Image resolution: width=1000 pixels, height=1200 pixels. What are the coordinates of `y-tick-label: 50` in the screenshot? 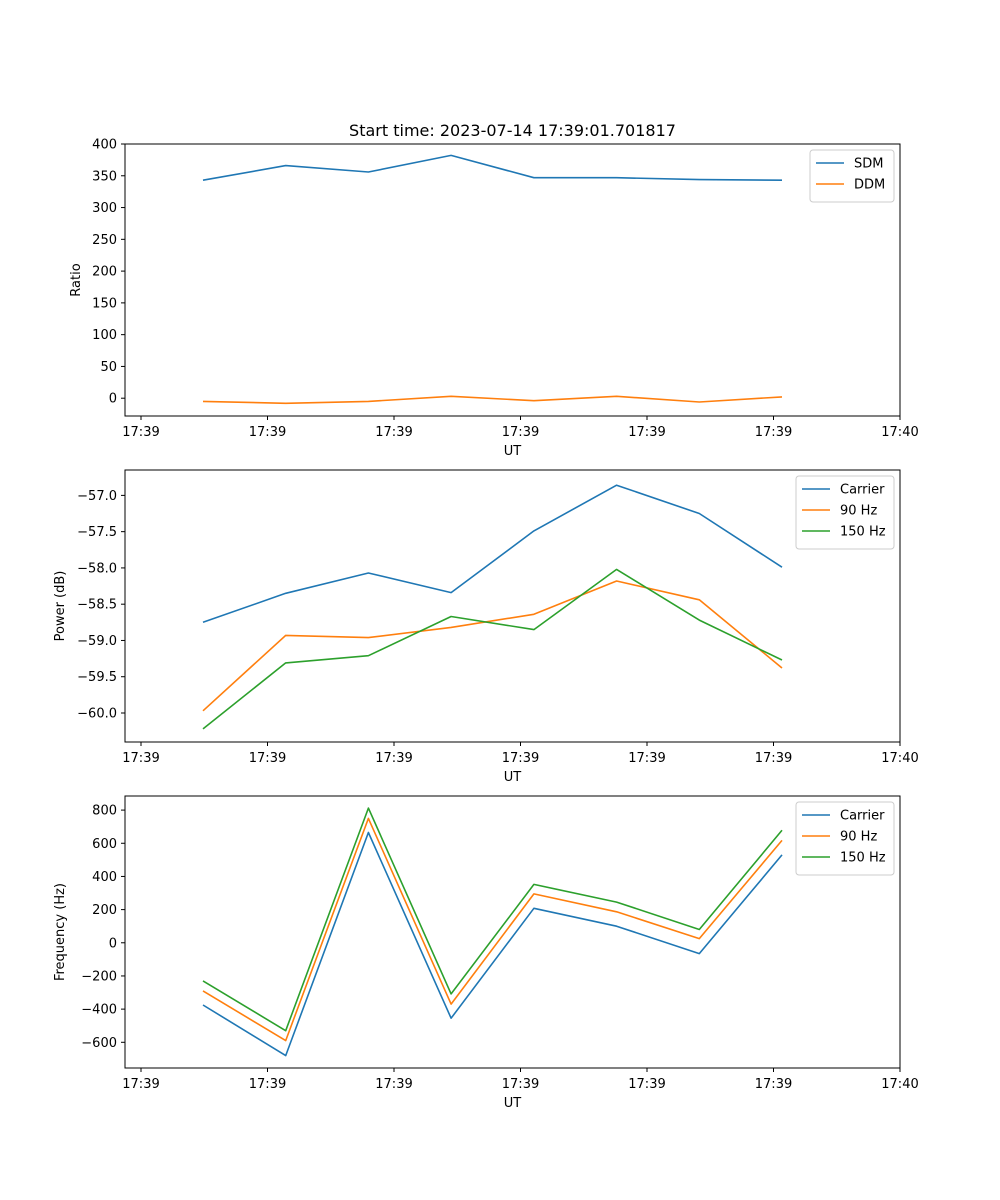 It's located at (108, 367).